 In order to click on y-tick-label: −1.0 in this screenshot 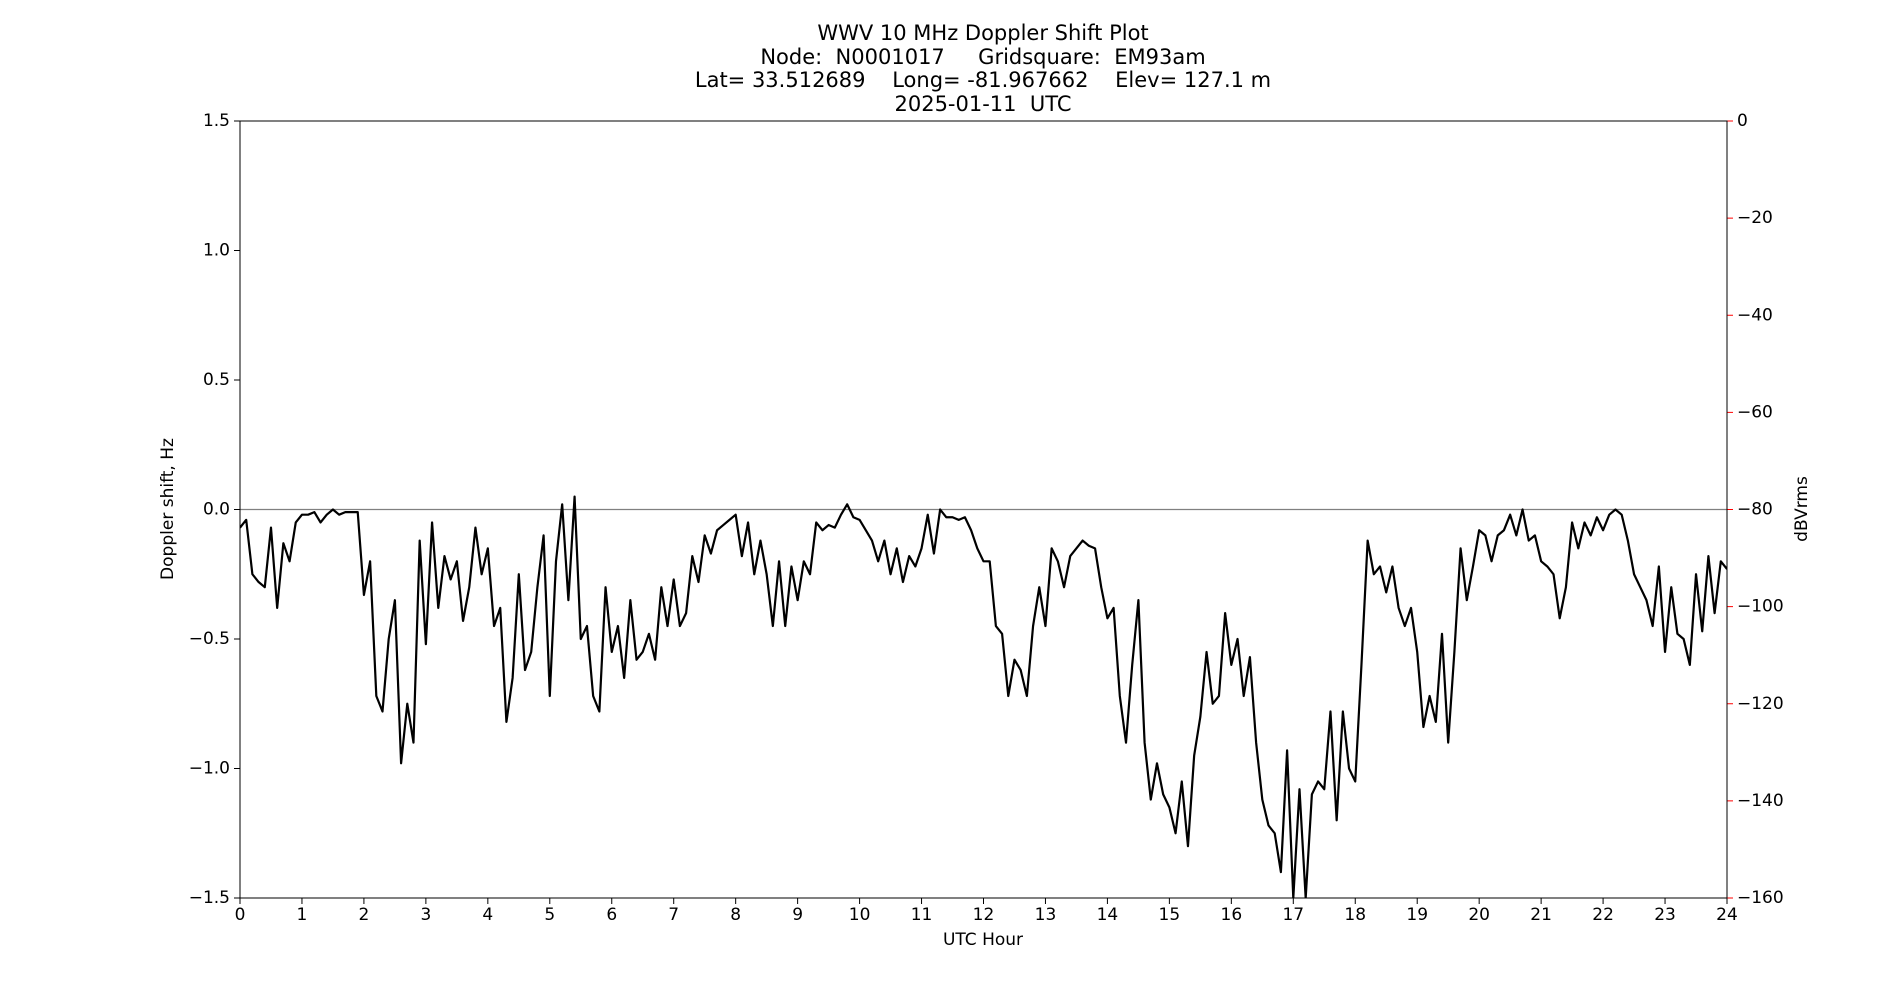, I will do `click(209, 769)`.